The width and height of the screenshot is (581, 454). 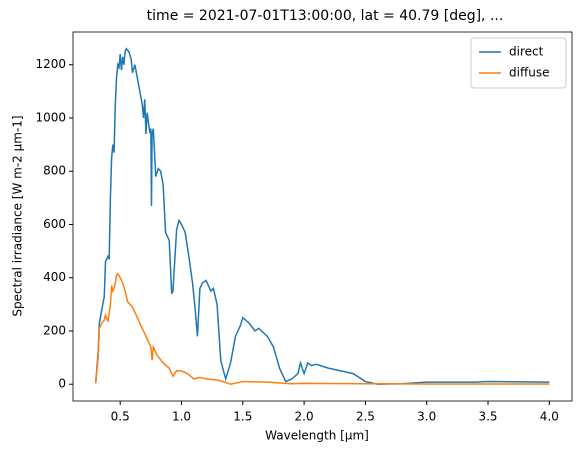 I want to click on x-tick-label: 0.5, so click(x=120, y=417).